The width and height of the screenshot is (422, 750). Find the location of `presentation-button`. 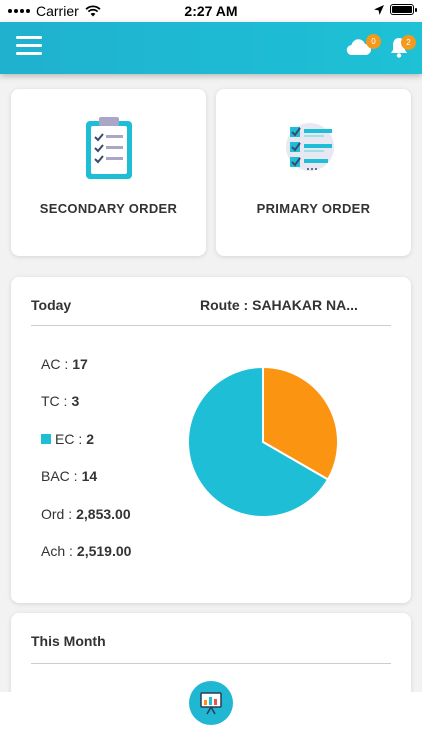

presentation-button is located at coordinates (211, 703).